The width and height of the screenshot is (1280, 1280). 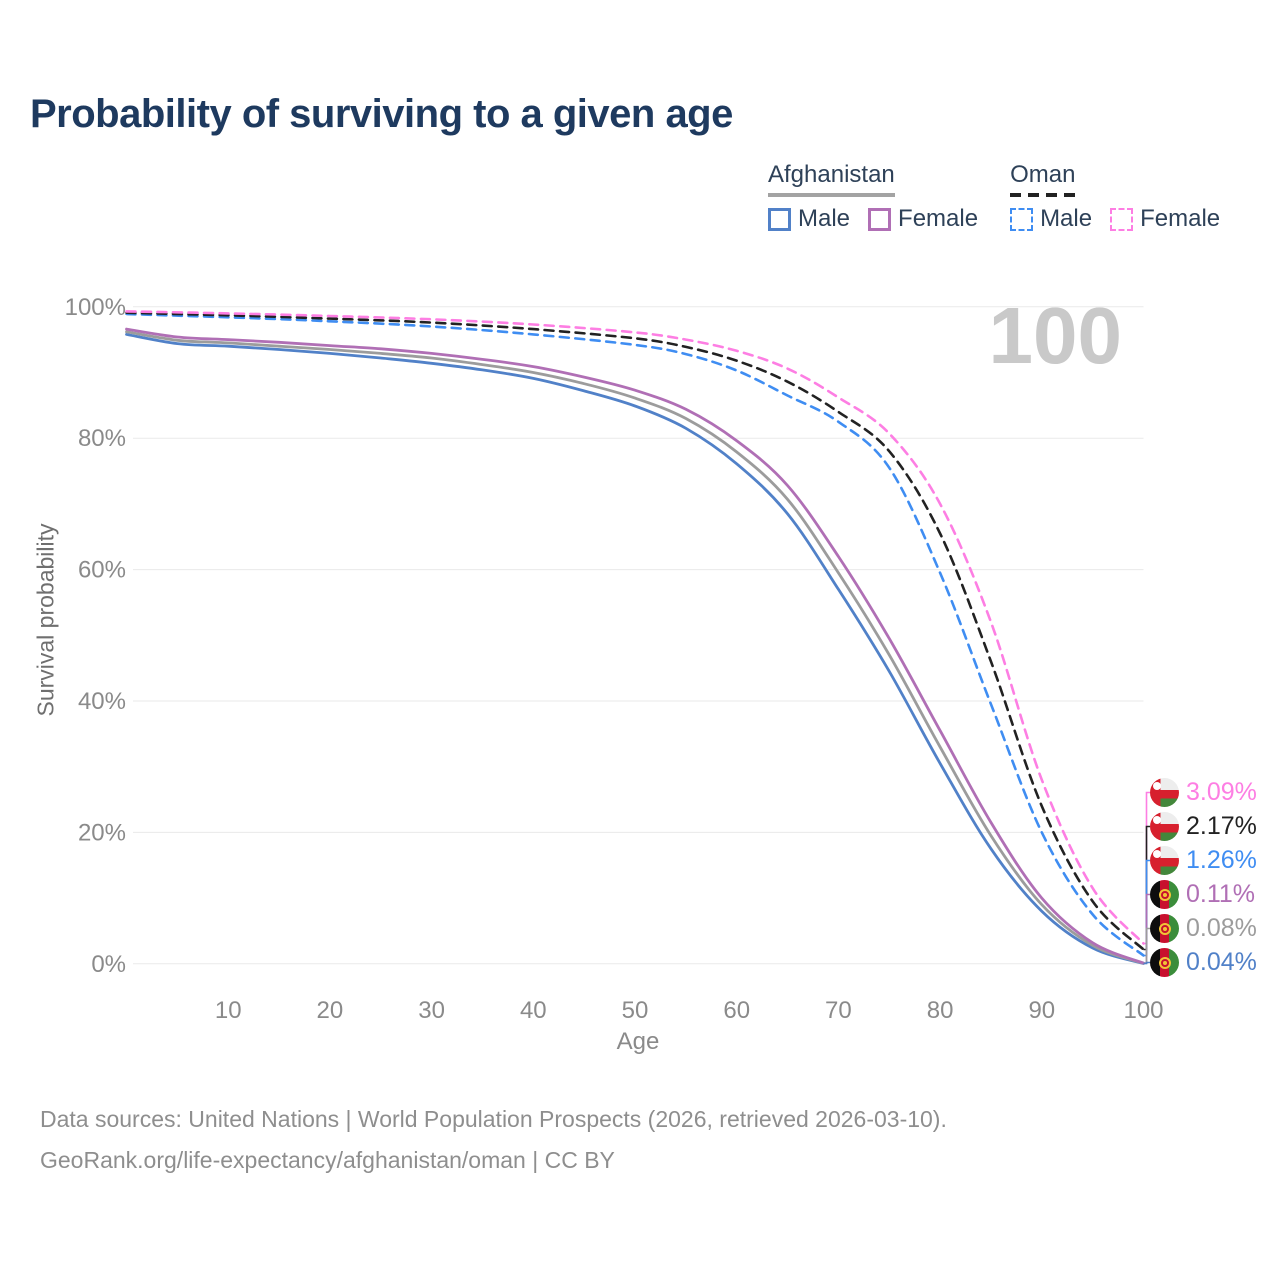 What do you see at coordinates (1221, 928) in the screenshot?
I see `end-label-value: 0.08%` at bounding box center [1221, 928].